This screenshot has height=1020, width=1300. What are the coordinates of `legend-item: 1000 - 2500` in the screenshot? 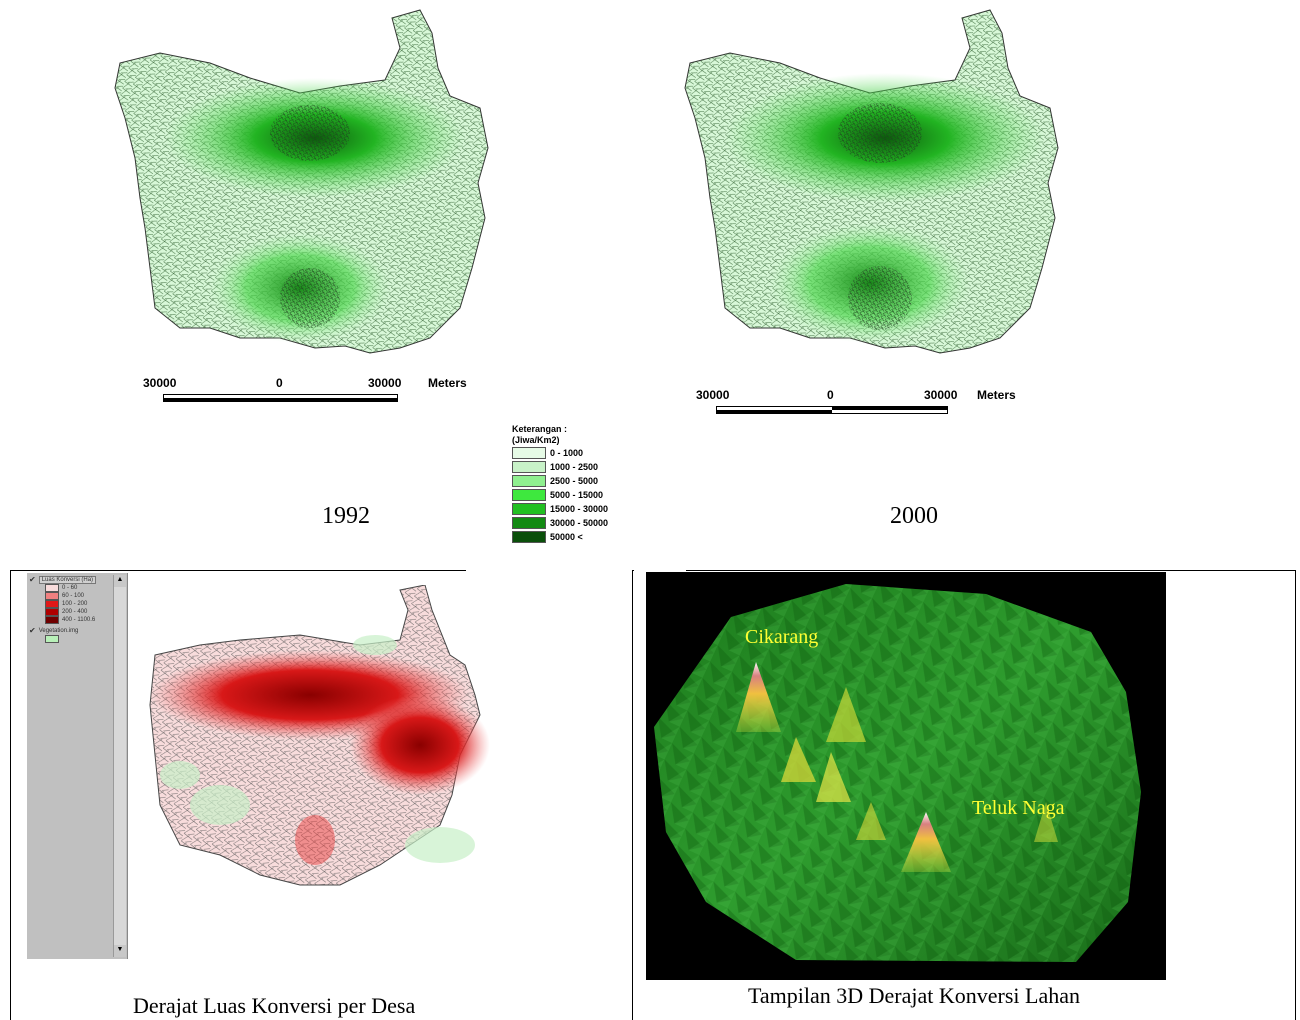 It's located at (577, 467).